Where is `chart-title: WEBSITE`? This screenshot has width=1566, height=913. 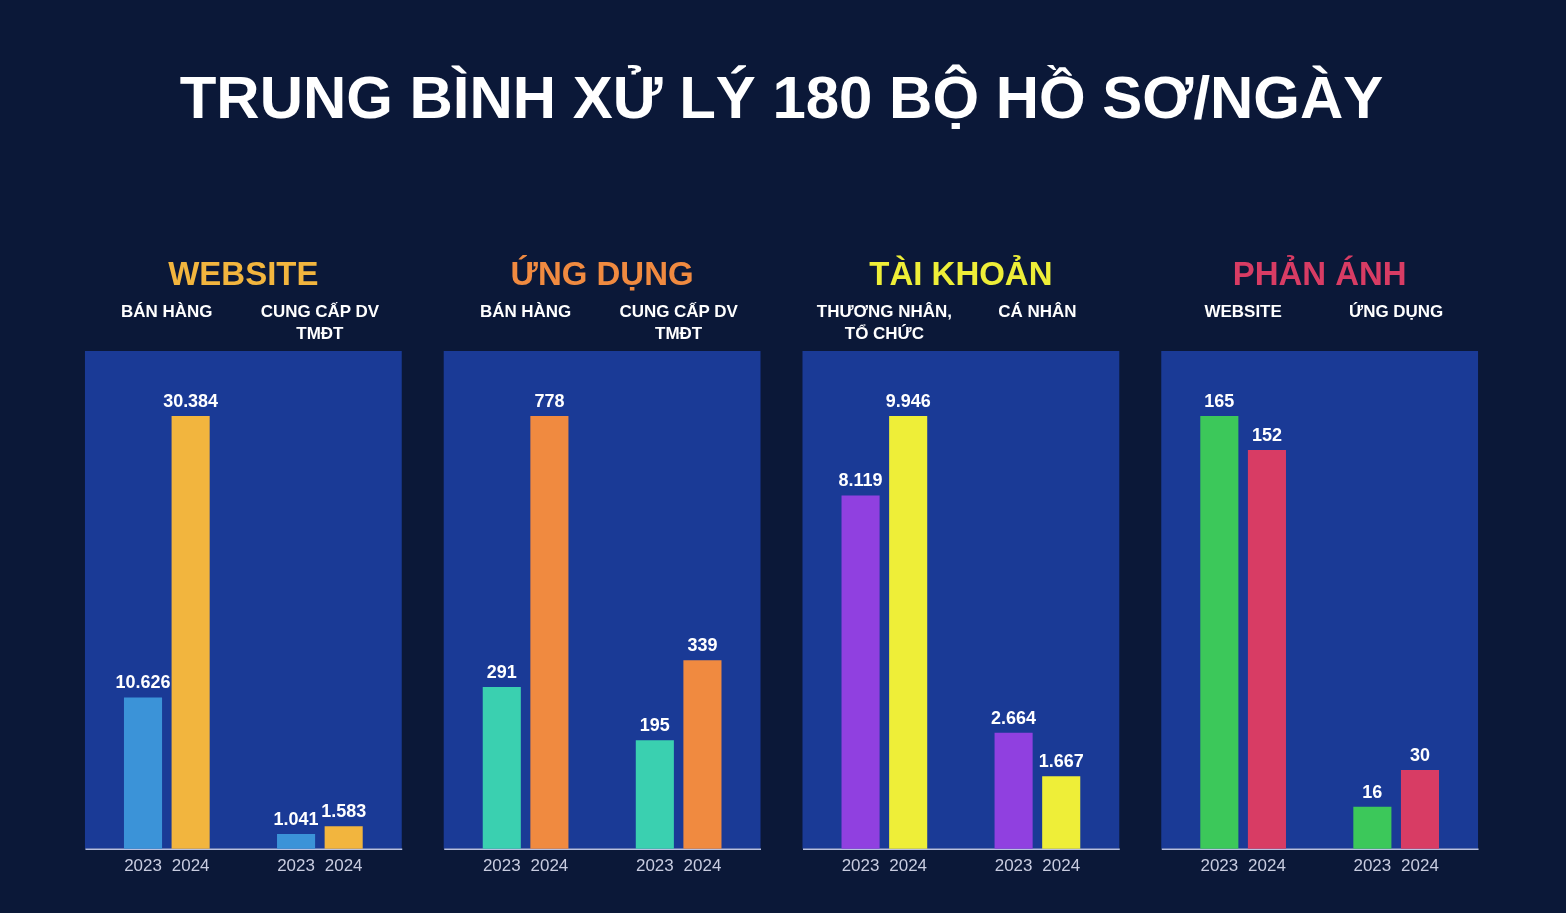 chart-title: WEBSITE is located at coordinates (243, 274).